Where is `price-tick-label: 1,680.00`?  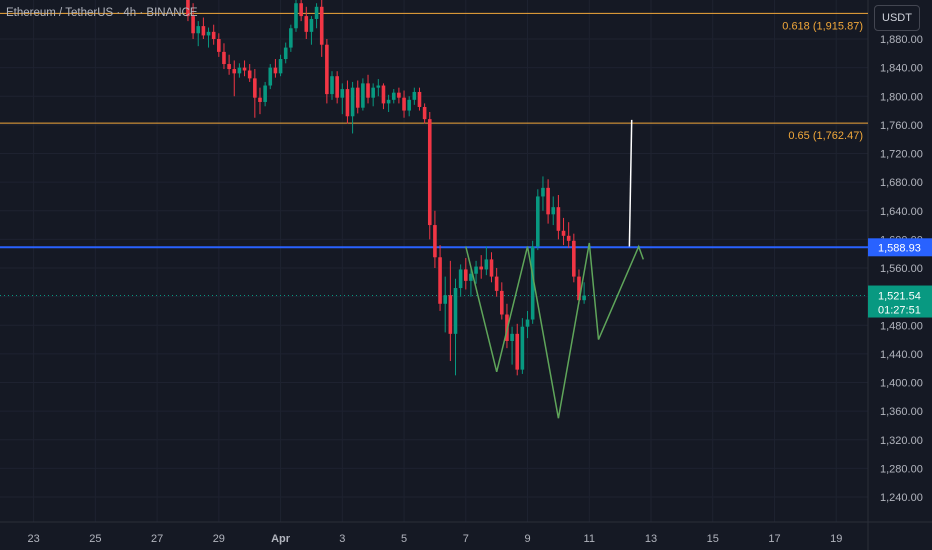
price-tick-label: 1,680.00 is located at coordinates (901, 183).